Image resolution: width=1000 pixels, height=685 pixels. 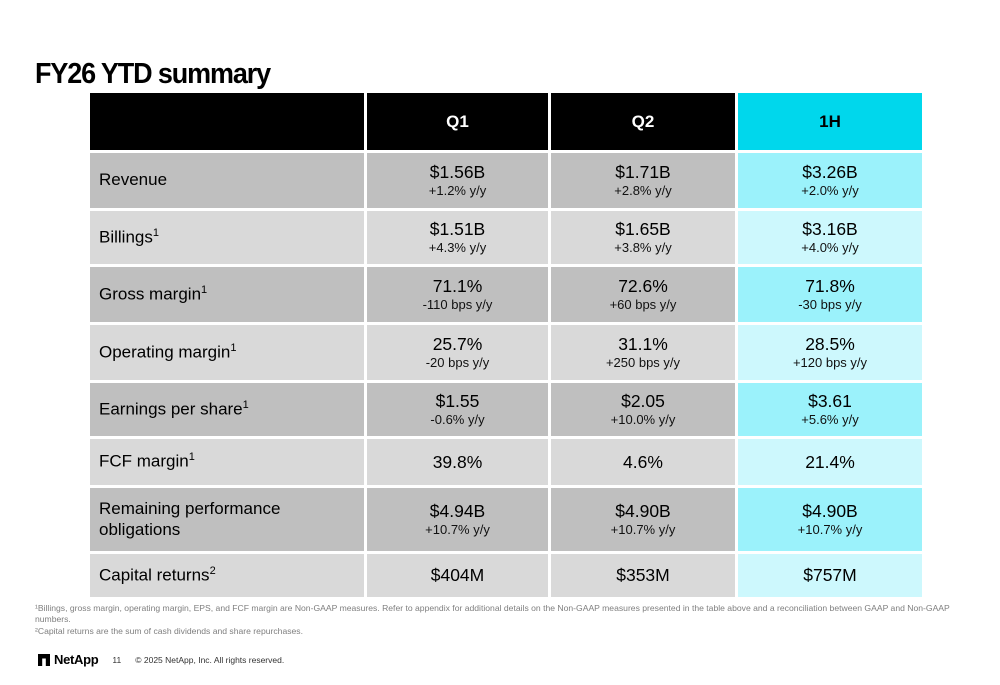 I want to click on netapp-wordmark: NetApp, so click(x=76, y=659).